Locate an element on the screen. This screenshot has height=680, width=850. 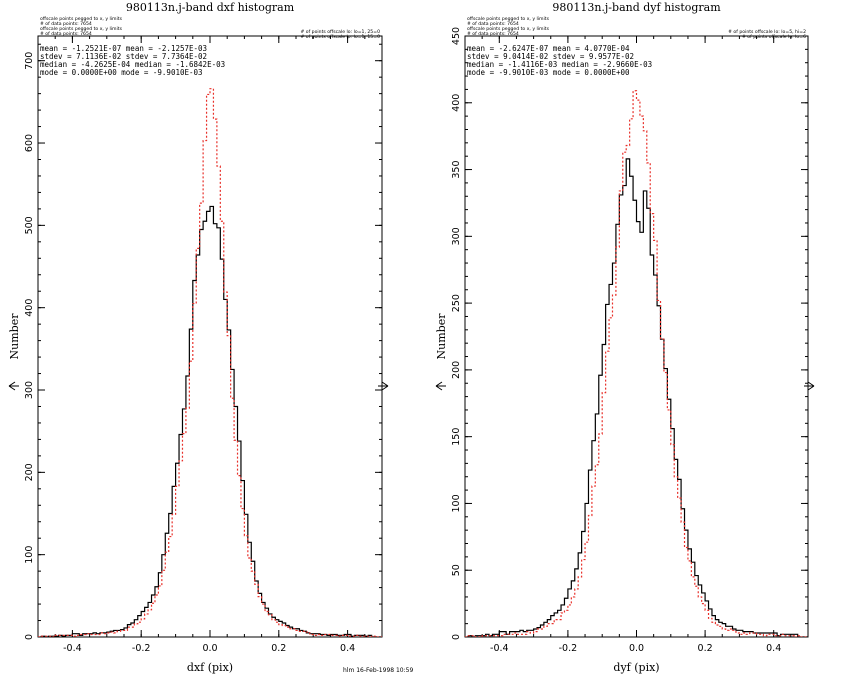
stat-line: stdev = 7.1136E-02 stdev = 7.7364E-02 is located at coordinates (123, 56).